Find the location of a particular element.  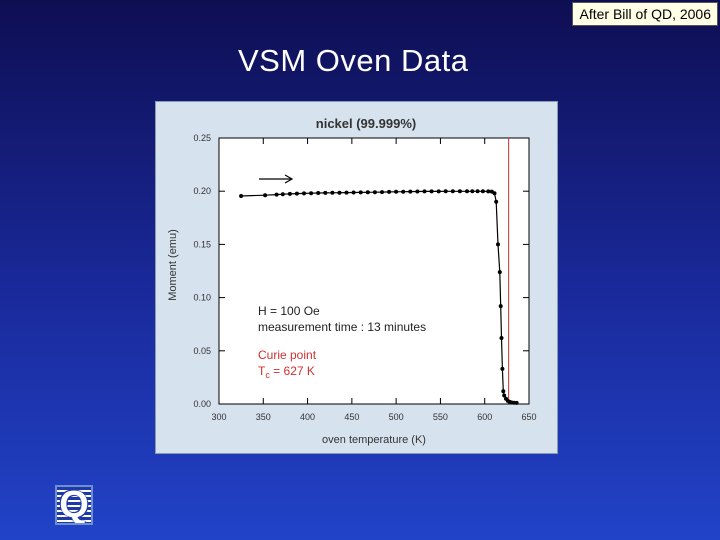

x-tick-label: 600 is located at coordinates (484, 417).